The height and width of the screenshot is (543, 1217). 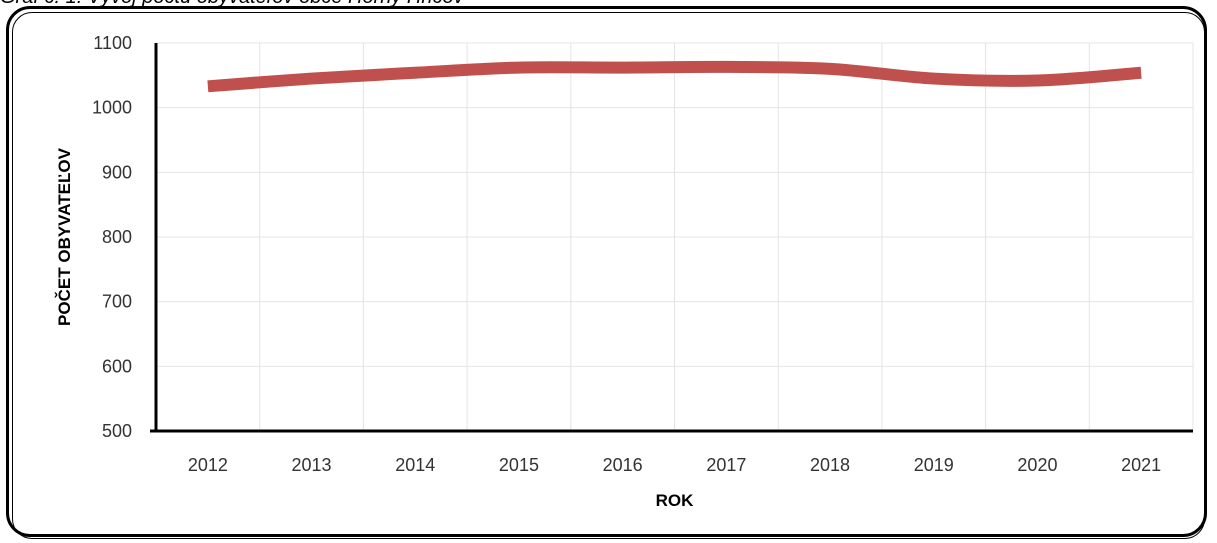 I want to click on x-tick-label: 2018, so click(x=830, y=465).